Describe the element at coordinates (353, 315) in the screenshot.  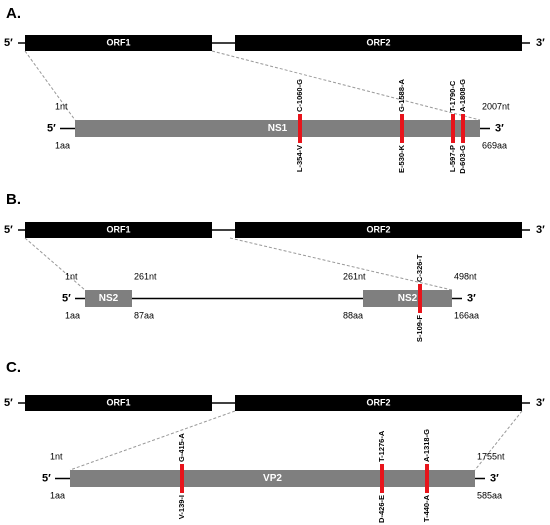
I see `start-aa: 88aa` at that location.